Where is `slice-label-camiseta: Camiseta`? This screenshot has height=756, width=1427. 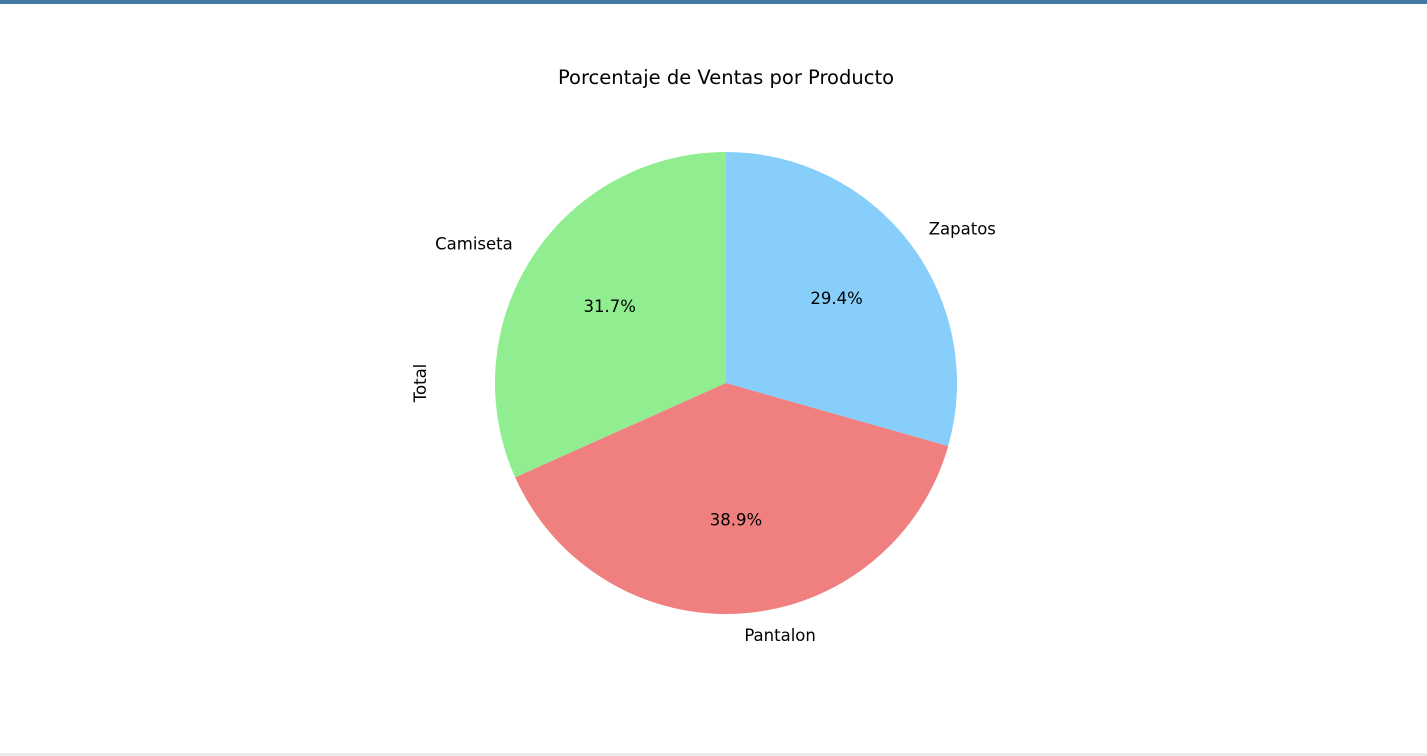 slice-label-camiseta: Camiseta is located at coordinates (474, 243).